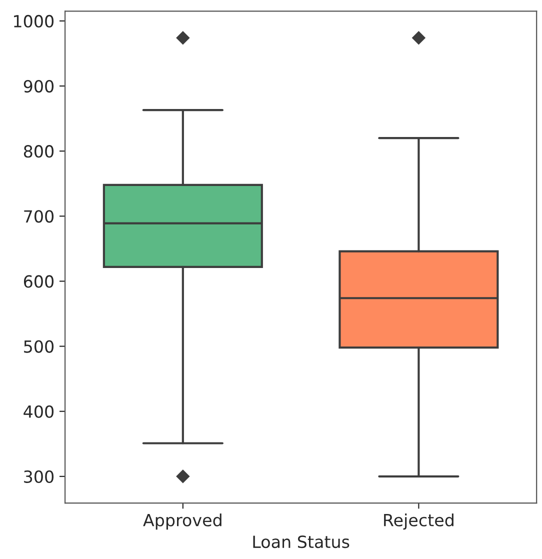  I want to click on y-tick-label: 1000, so click(34, 21).